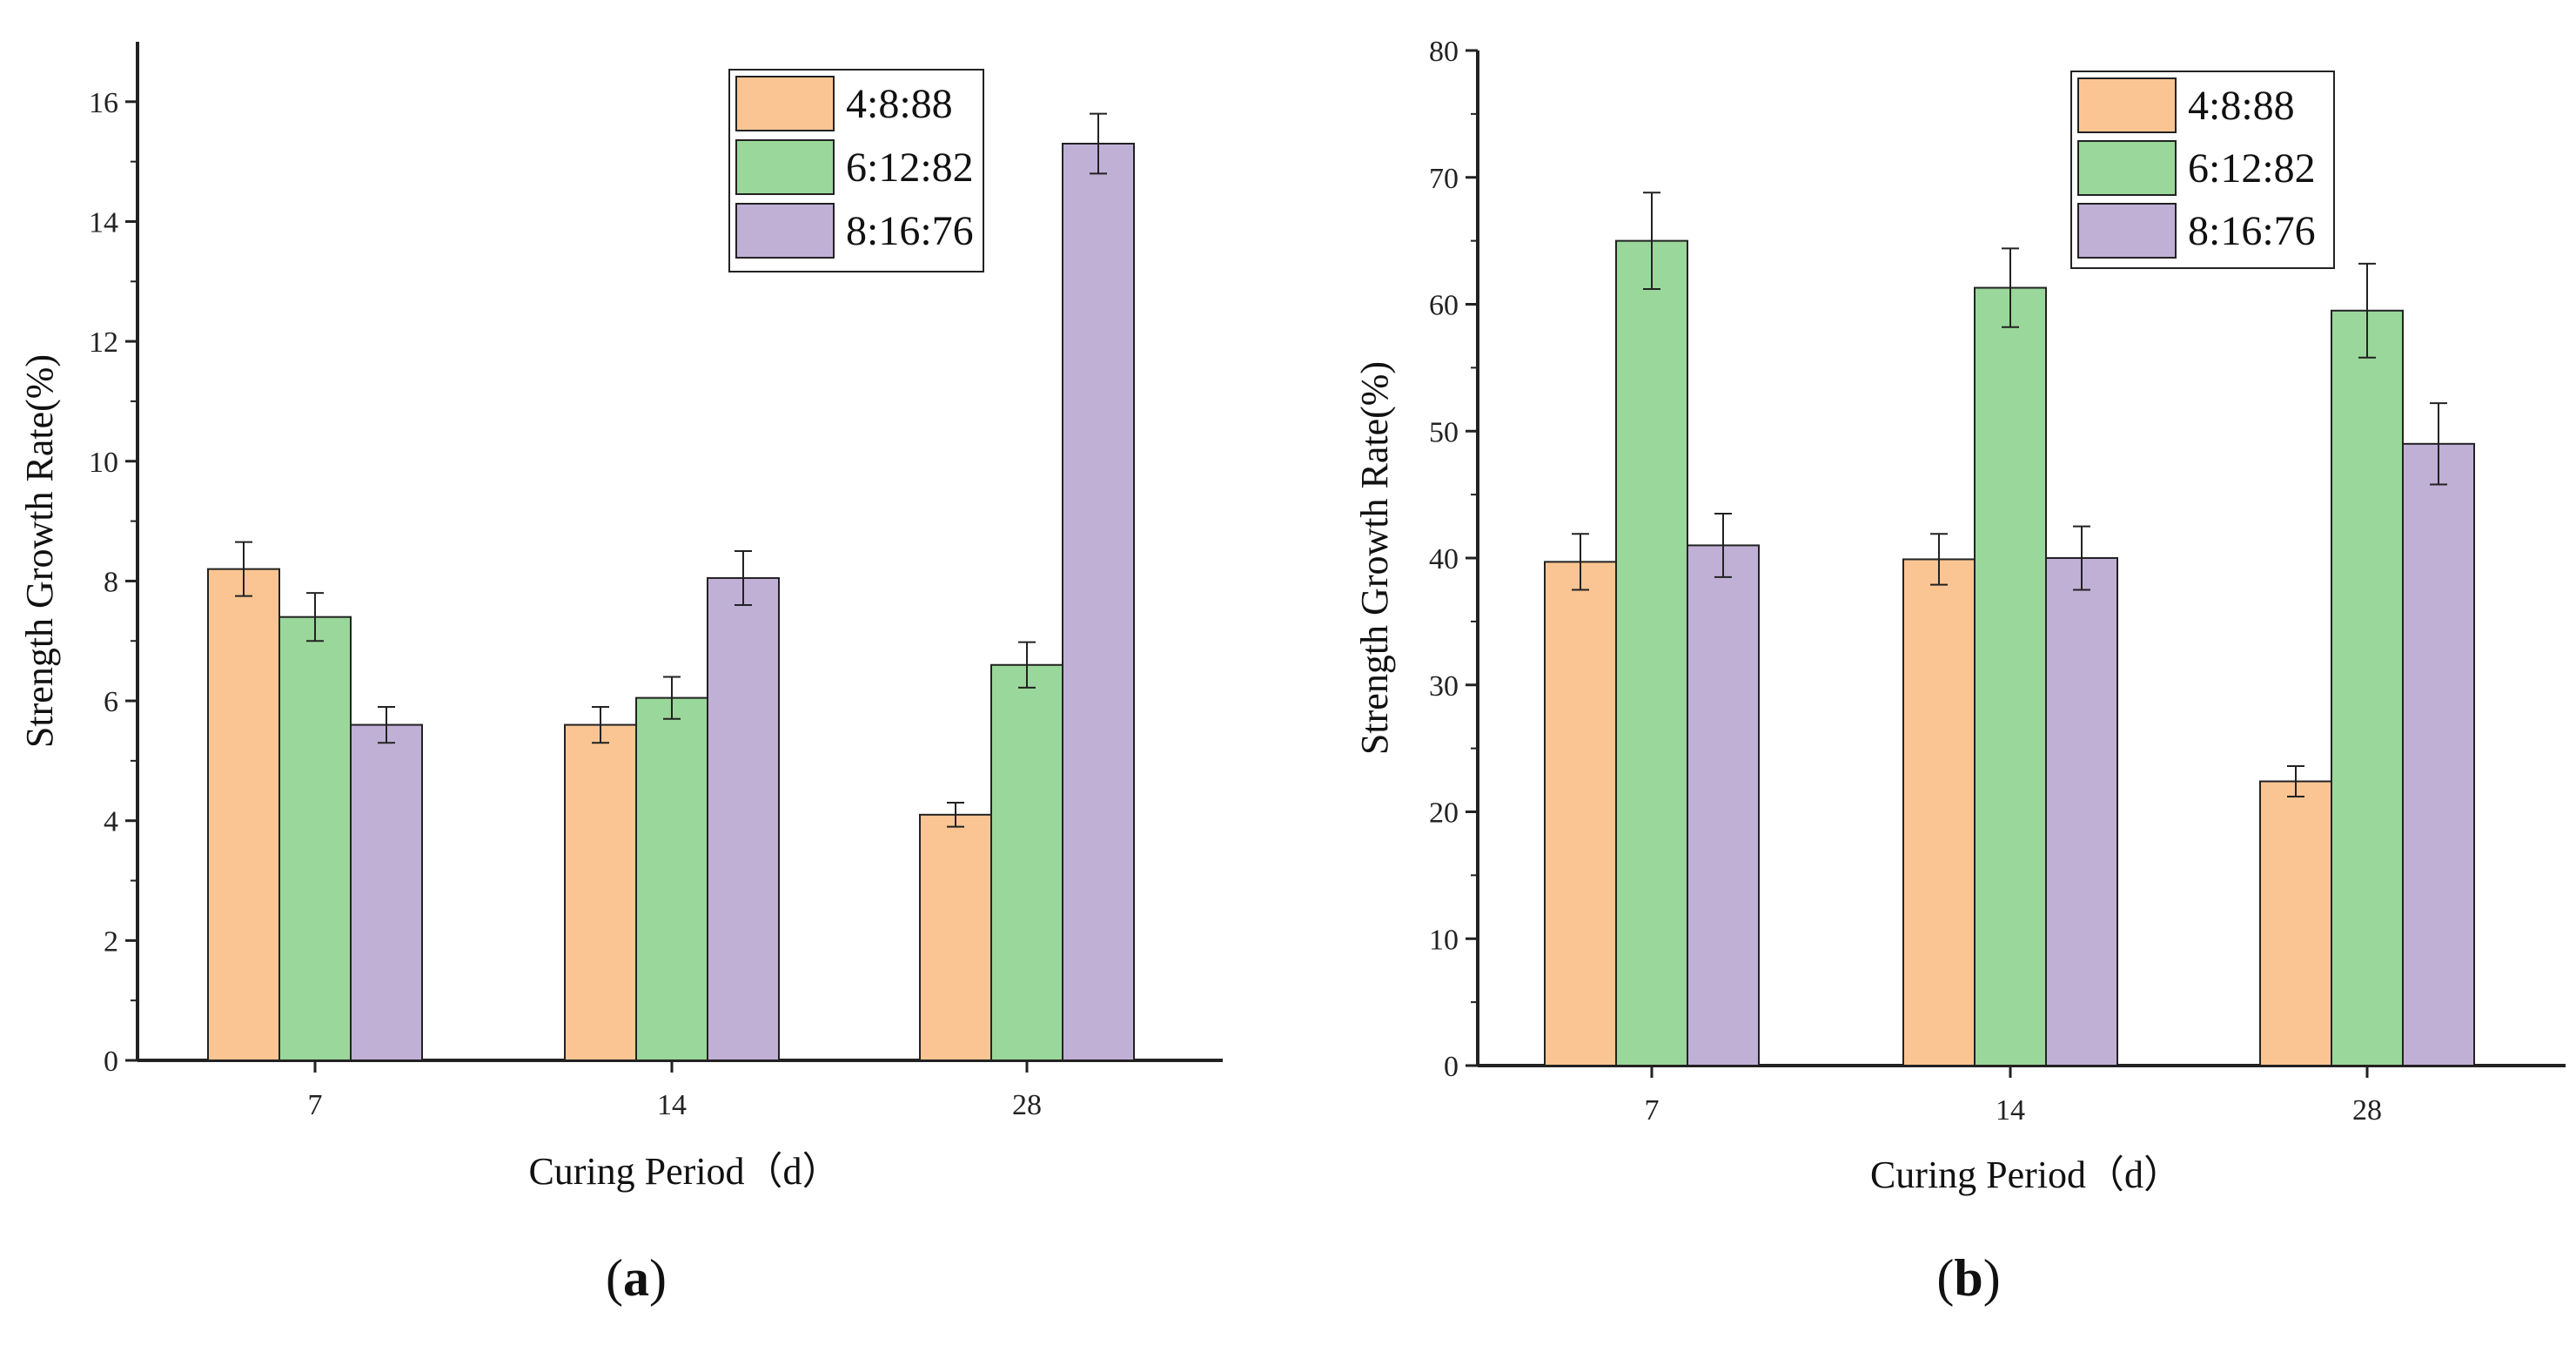 The width and height of the screenshot is (2576, 1352). Describe the element at coordinates (111, 582) in the screenshot. I see `y-tick-label: 8` at that location.